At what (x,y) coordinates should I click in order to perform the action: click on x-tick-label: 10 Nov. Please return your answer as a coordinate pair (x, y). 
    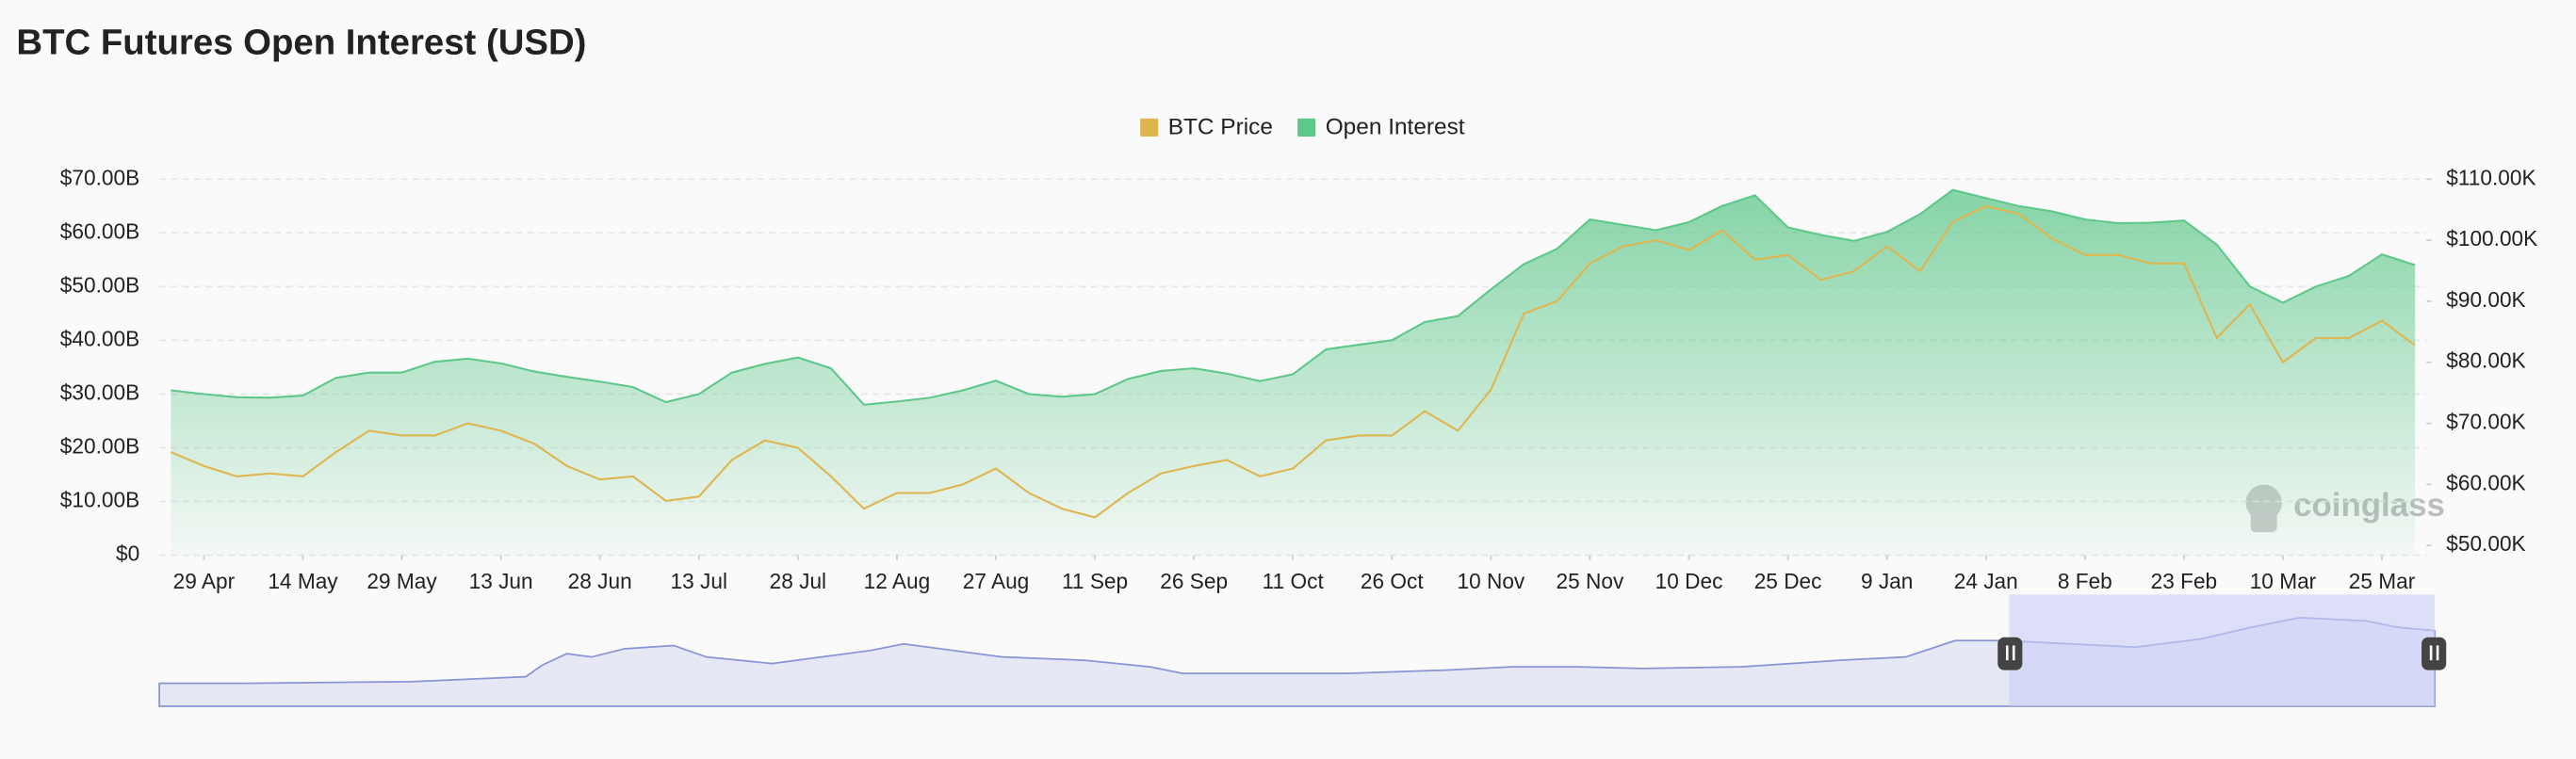
    Looking at the image, I should click on (1490, 581).